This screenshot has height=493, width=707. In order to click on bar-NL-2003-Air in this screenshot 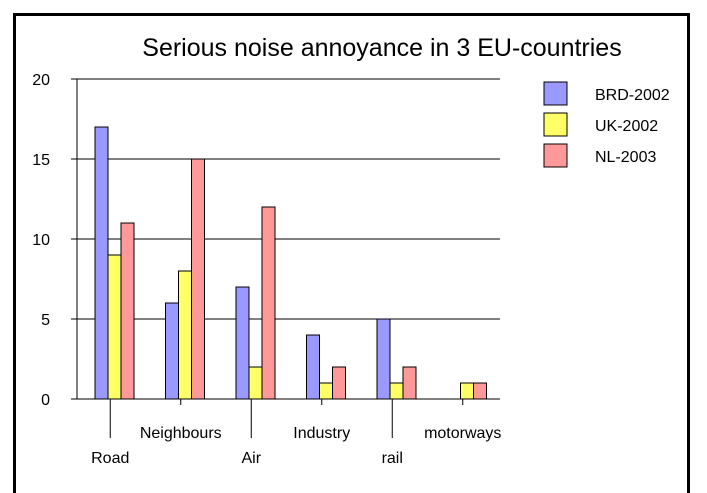, I will do `click(268, 303)`.